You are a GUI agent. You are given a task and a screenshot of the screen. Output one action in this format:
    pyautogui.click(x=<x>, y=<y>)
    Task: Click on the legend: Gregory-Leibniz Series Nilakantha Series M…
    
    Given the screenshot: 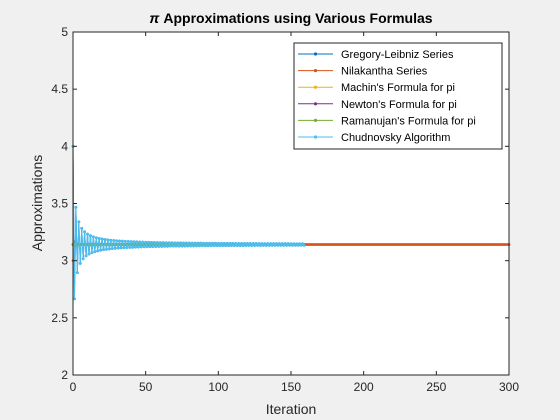 What is the action you would take?
    pyautogui.click(x=398, y=96)
    